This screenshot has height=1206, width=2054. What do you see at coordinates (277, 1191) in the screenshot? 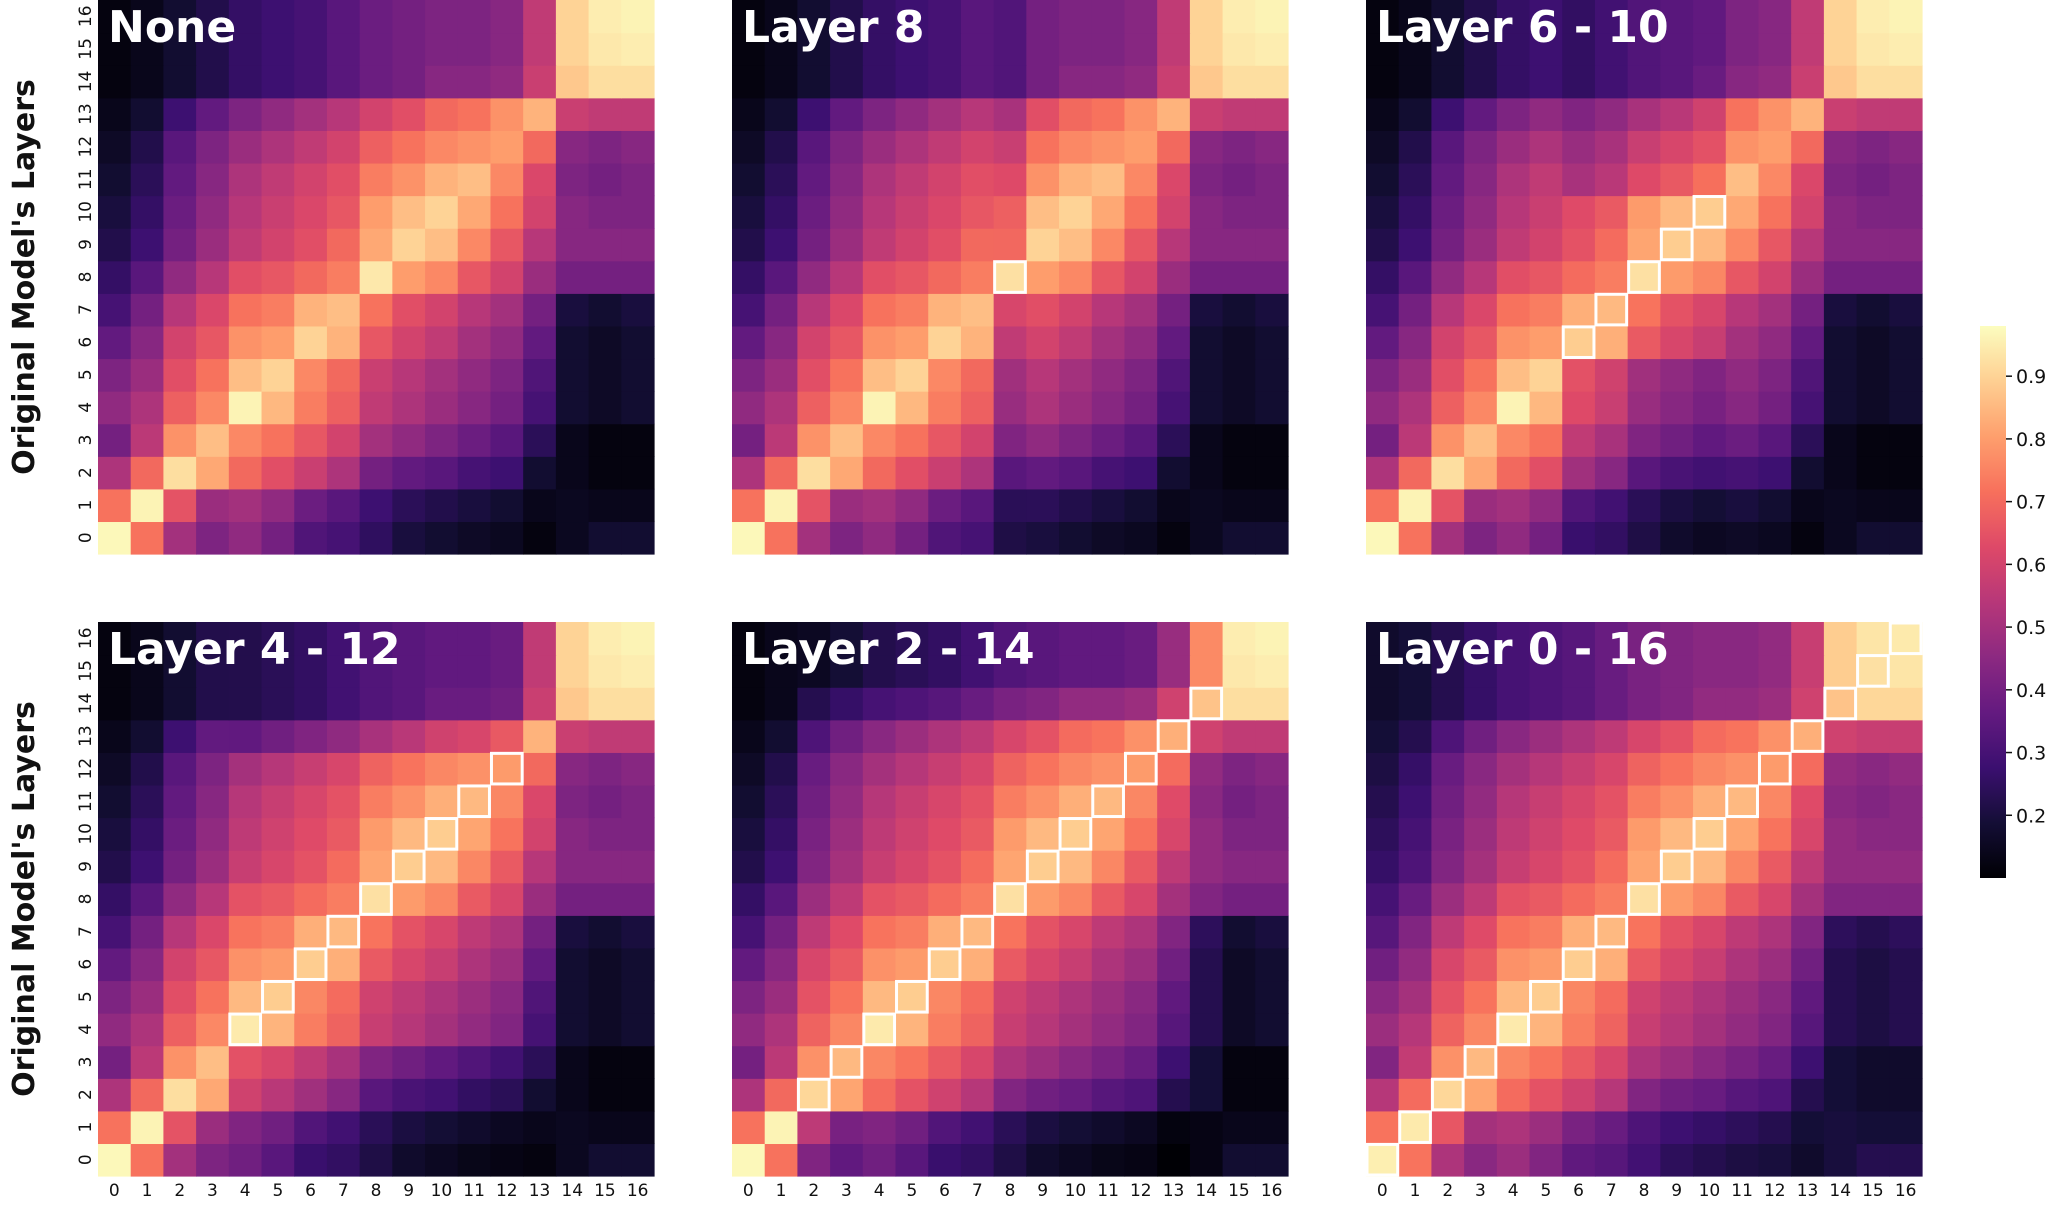
I see `x-tick-label: 5` at bounding box center [277, 1191].